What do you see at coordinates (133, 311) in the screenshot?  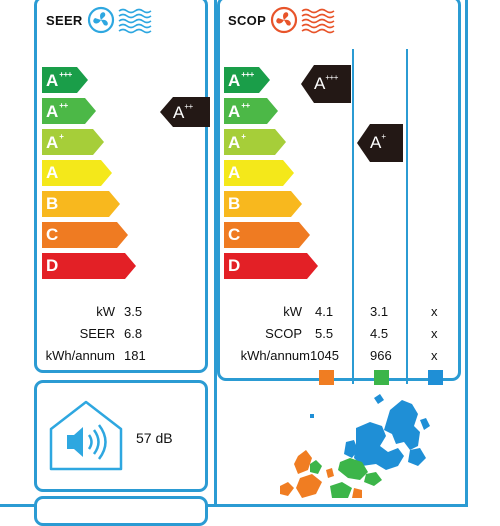 I see `seer-kw-value: 3.5` at bounding box center [133, 311].